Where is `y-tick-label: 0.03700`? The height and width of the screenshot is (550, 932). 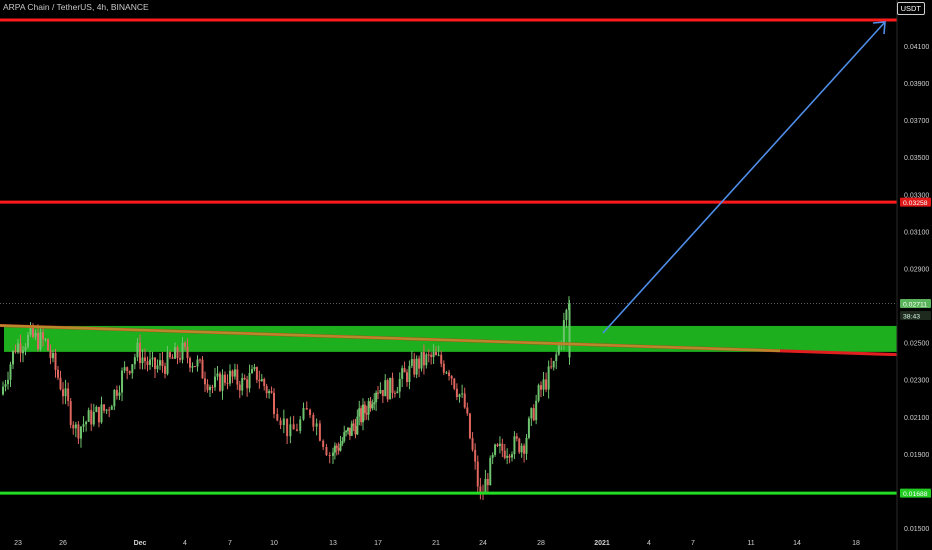
y-tick-label: 0.03700 is located at coordinates (916, 121).